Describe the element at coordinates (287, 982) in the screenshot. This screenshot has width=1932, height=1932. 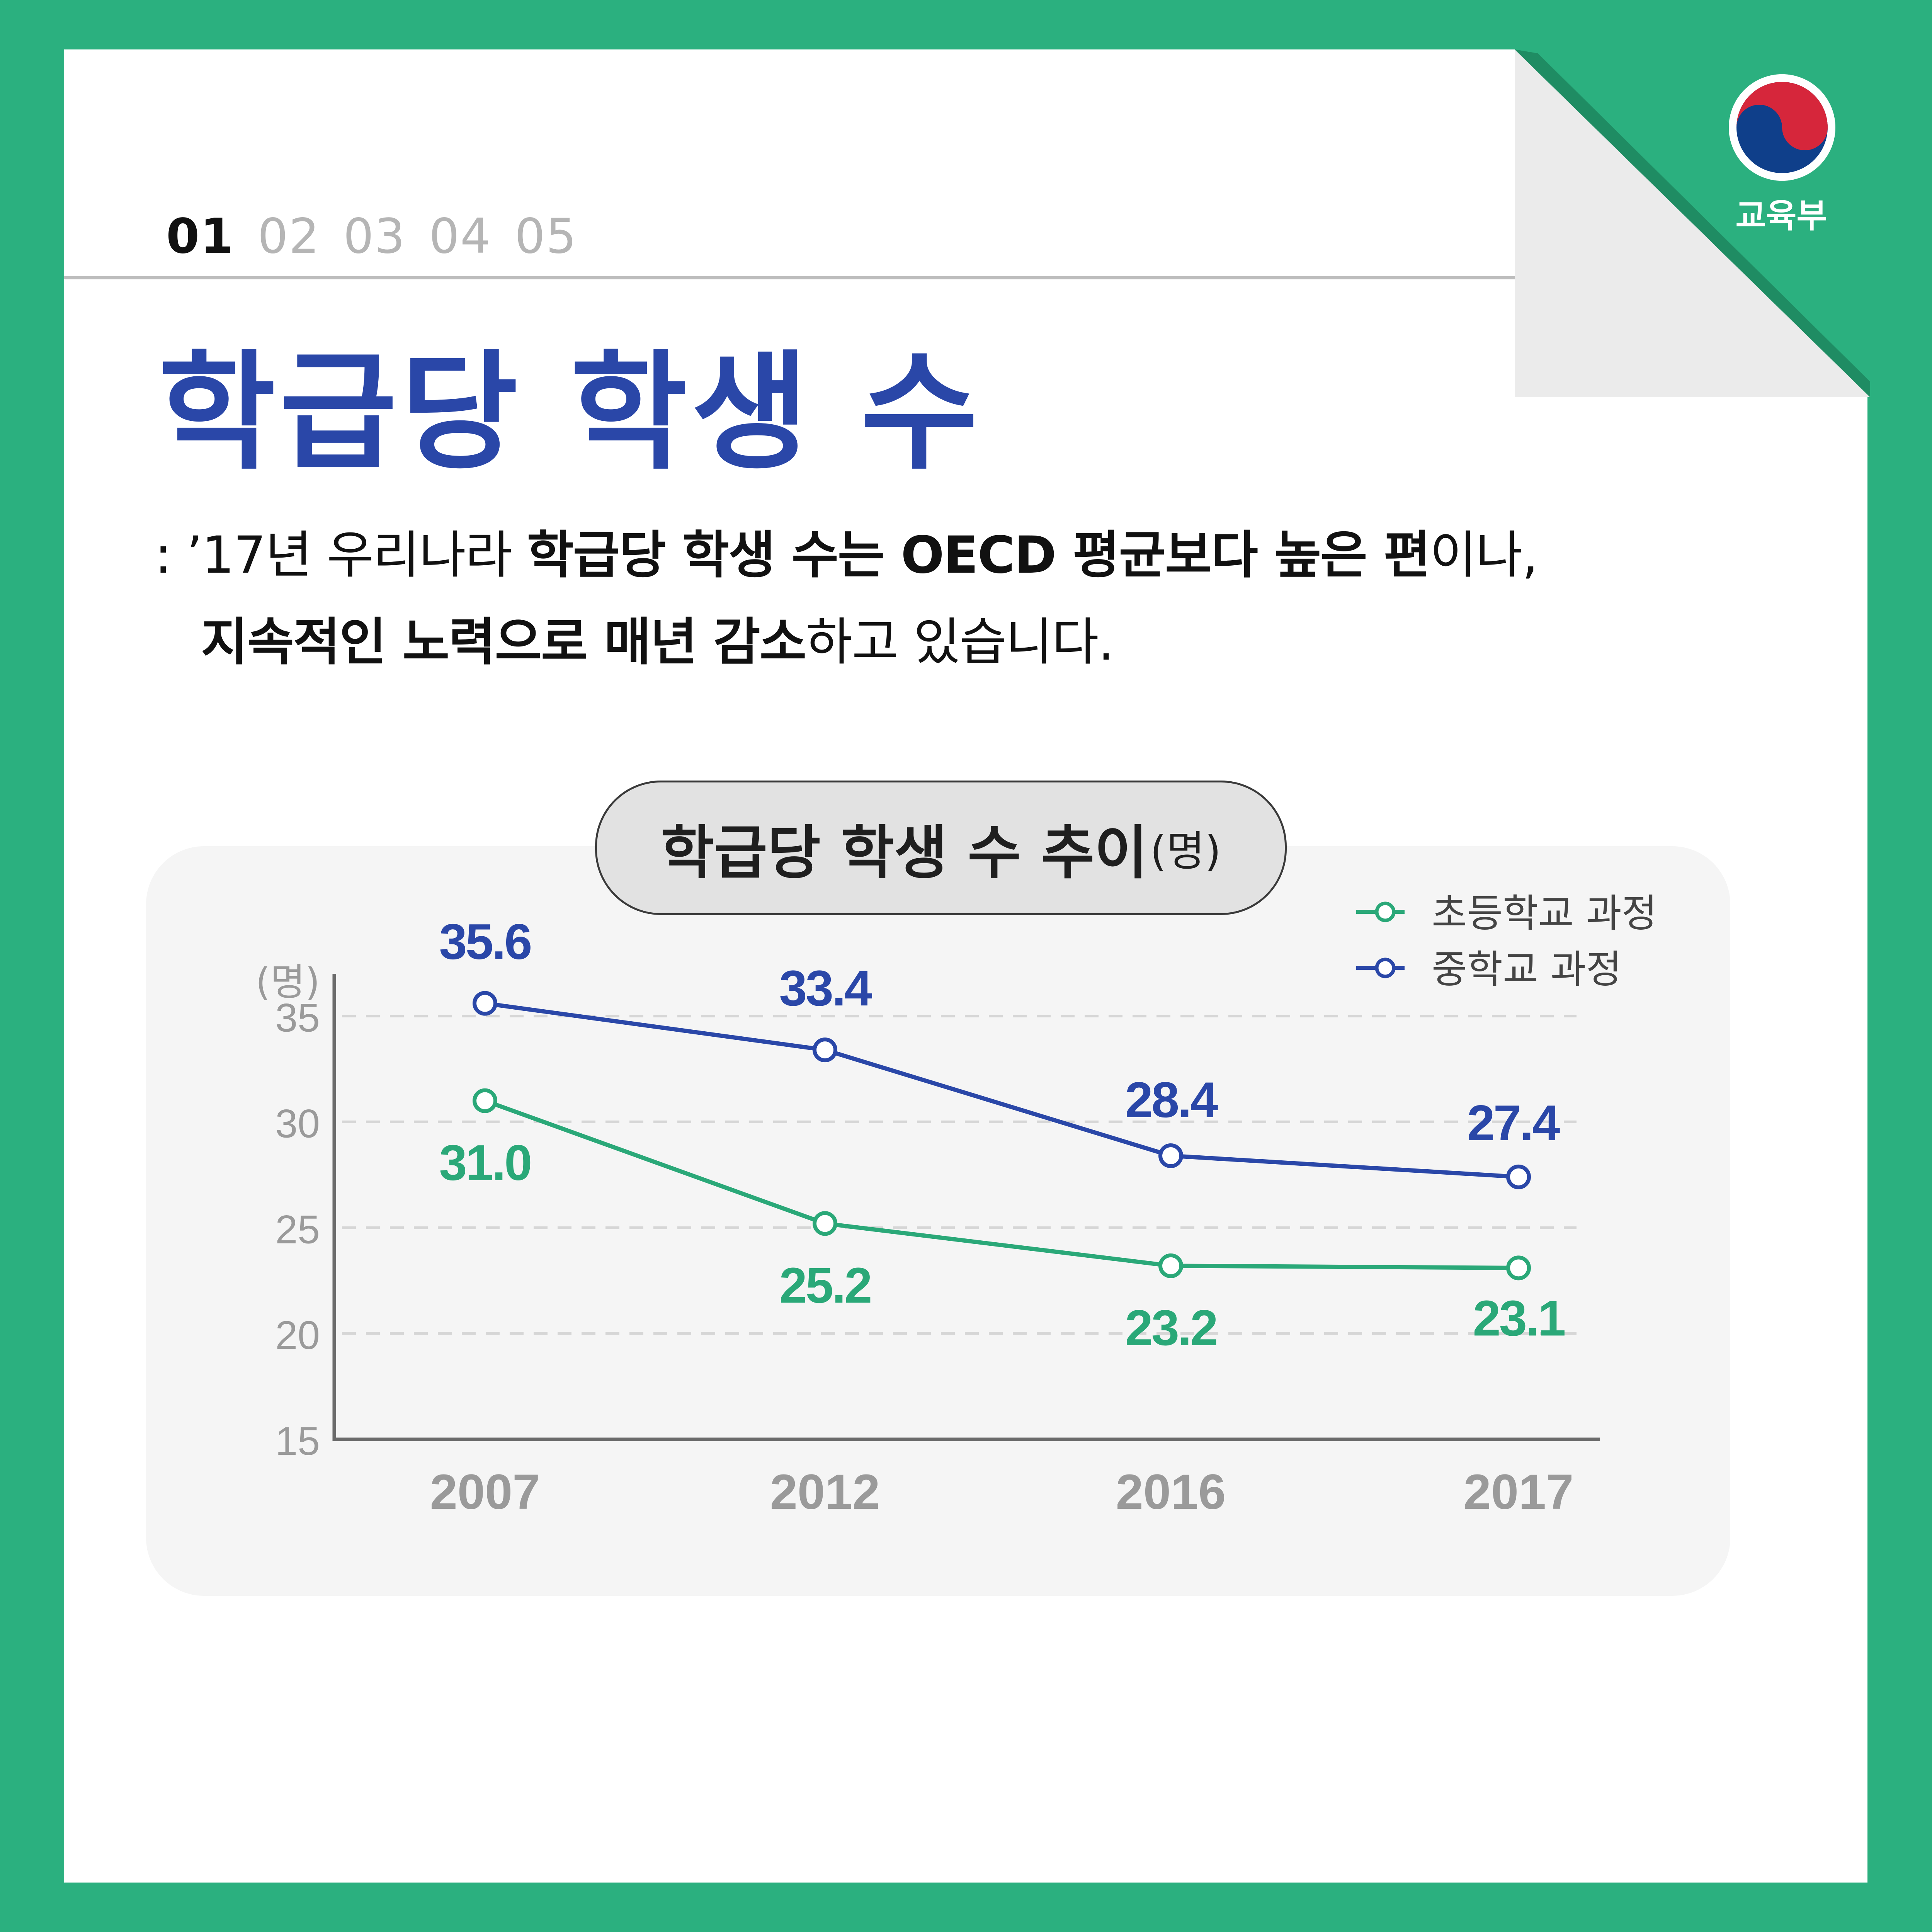
I see `y-axis-unit: (명)` at that location.